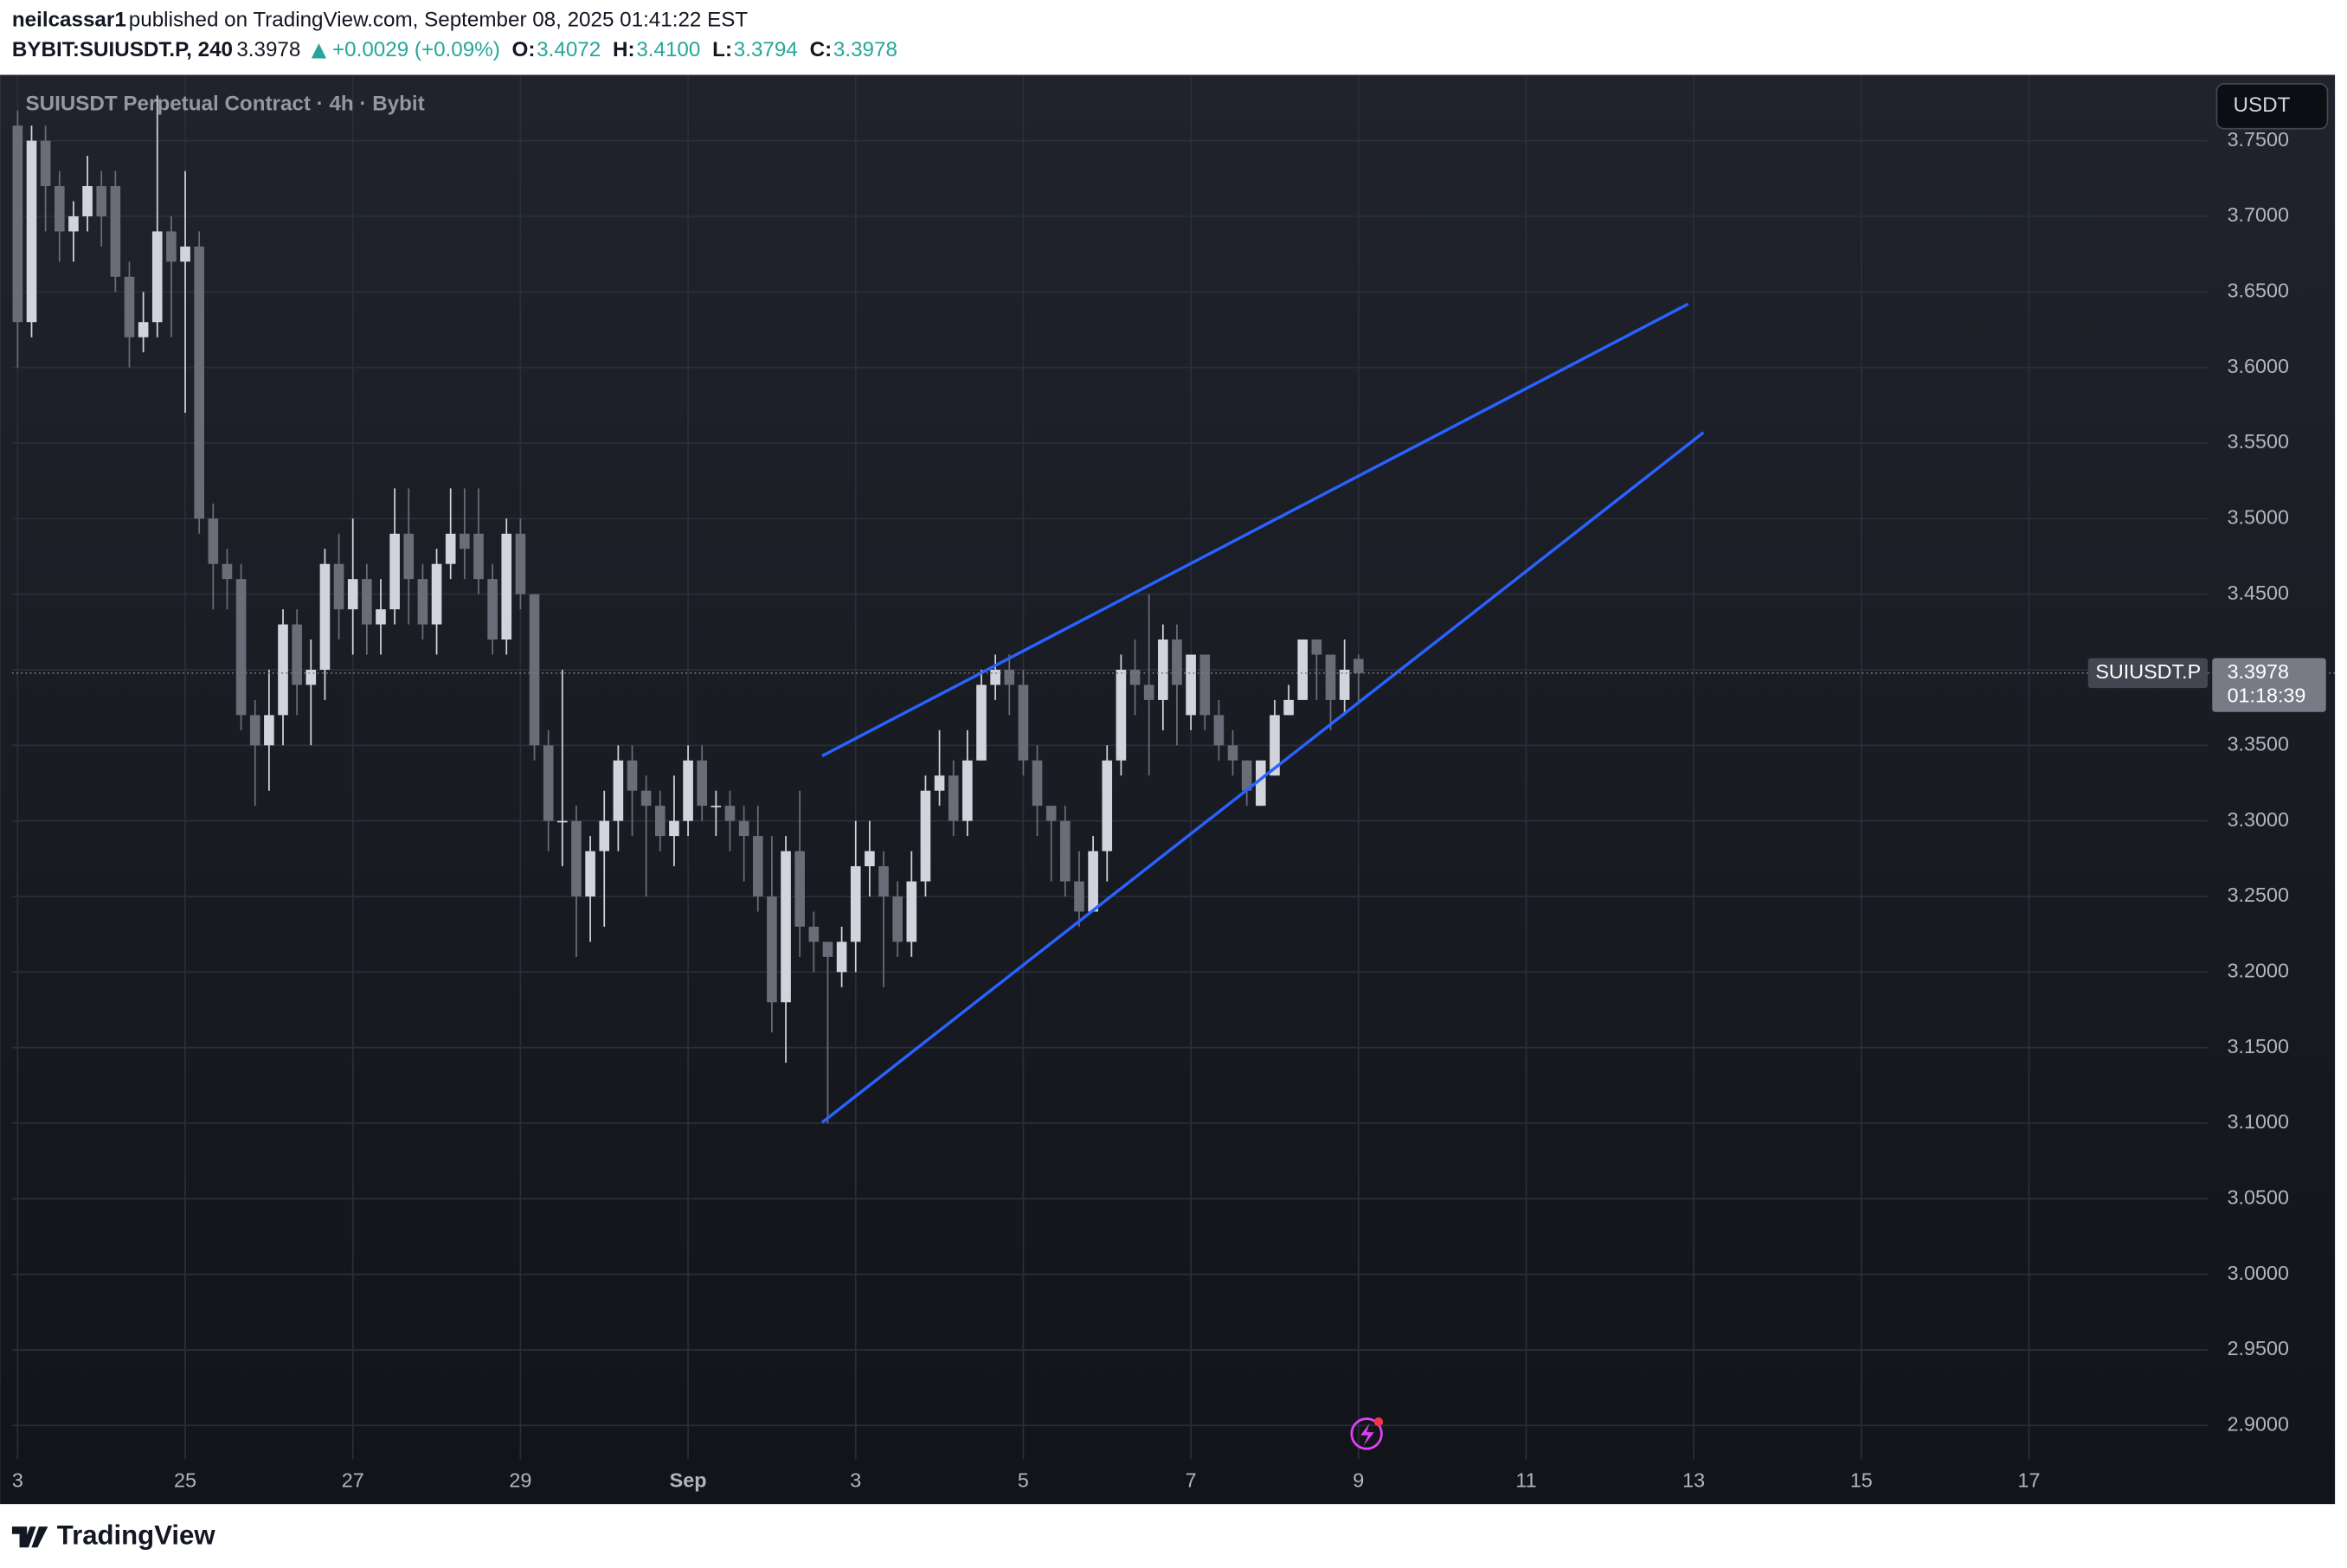 The height and width of the screenshot is (1568, 2347). Describe the element at coordinates (569, 49) in the screenshot. I see `ohlc-value: 3.4072` at that location.